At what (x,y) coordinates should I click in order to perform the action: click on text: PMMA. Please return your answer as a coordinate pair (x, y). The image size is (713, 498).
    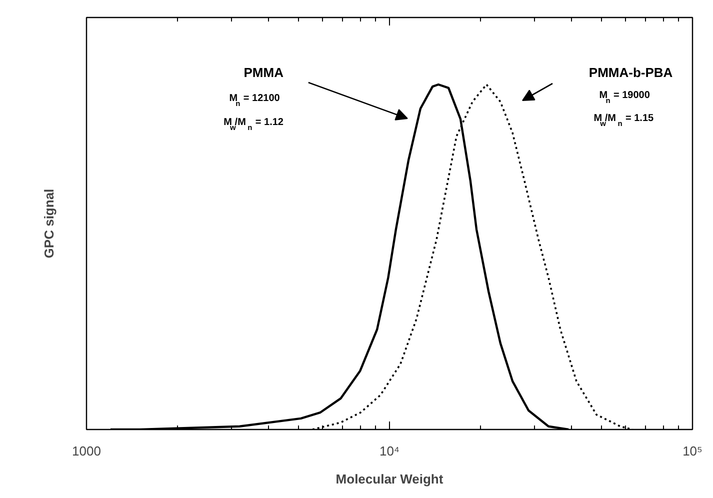
    Looking at the image, I should click on (264, 72).